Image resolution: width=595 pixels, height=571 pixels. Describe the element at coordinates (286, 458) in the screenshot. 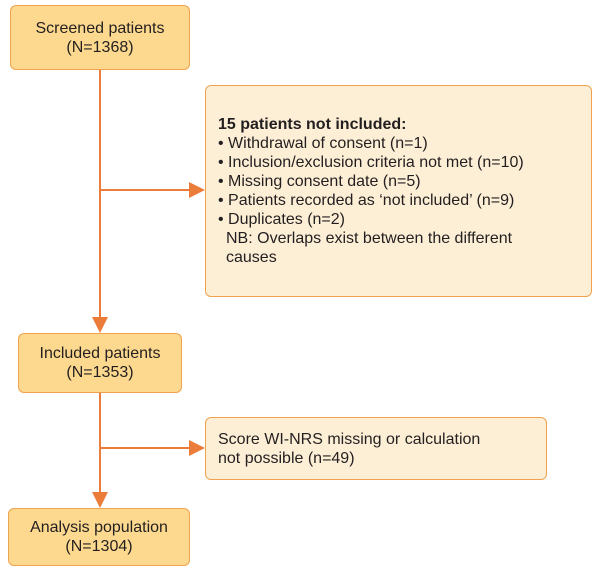

I see `box-text: not possible (n=49)` at that location.